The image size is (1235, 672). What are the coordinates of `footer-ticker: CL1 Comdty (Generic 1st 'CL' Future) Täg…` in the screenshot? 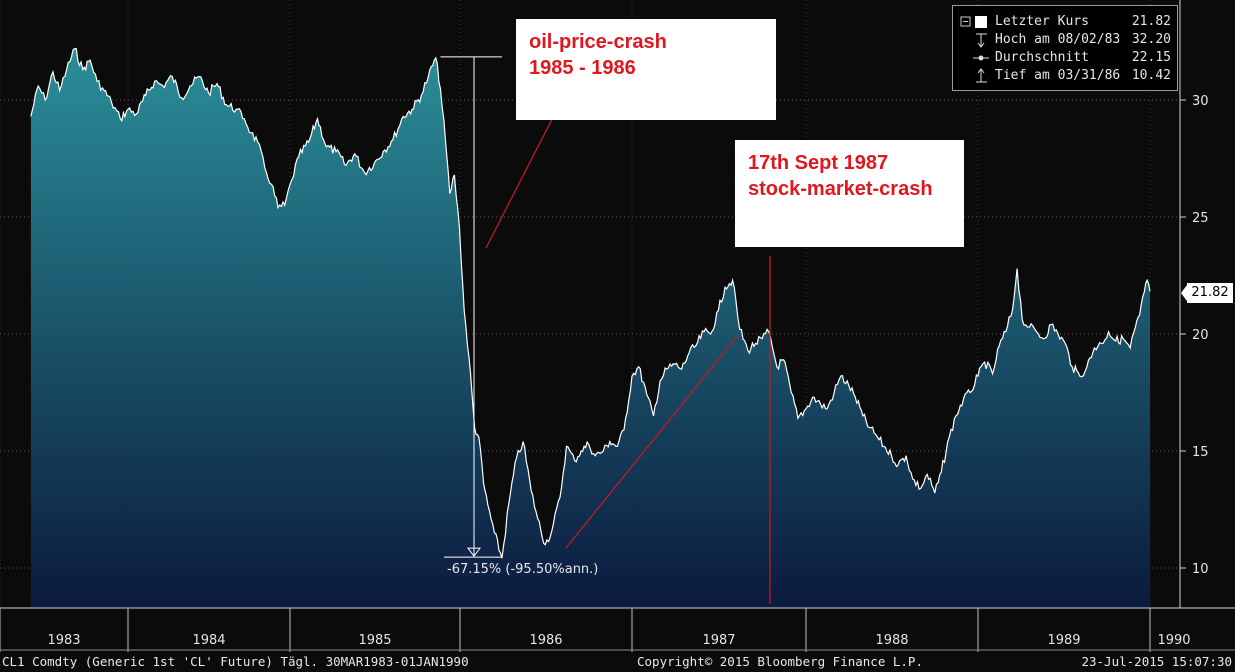 It's located at (235, 661).